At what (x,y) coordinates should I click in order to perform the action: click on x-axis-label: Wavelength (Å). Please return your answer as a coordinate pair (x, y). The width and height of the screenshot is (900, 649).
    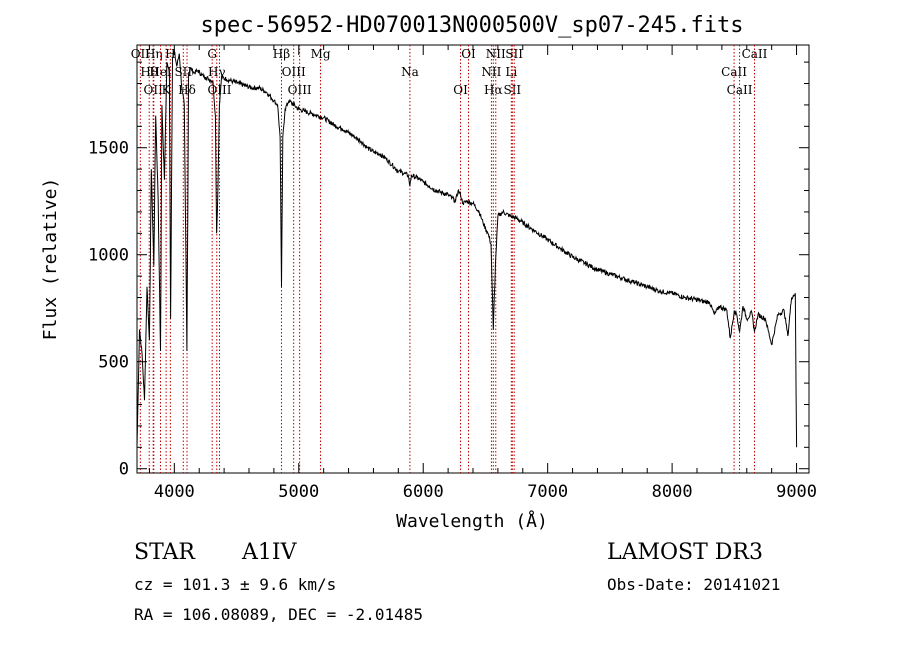
    Looking at the image, I should click on (472, 521).